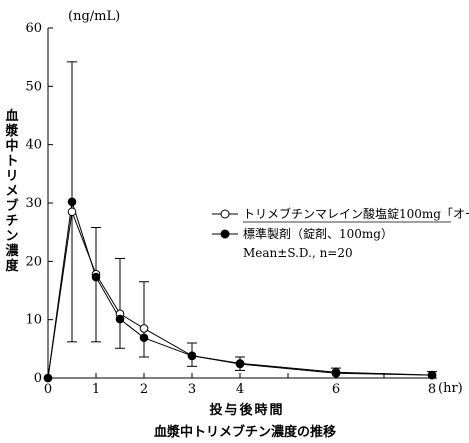  I want to click on y-tick-label-10: 10, so click(33, 320).